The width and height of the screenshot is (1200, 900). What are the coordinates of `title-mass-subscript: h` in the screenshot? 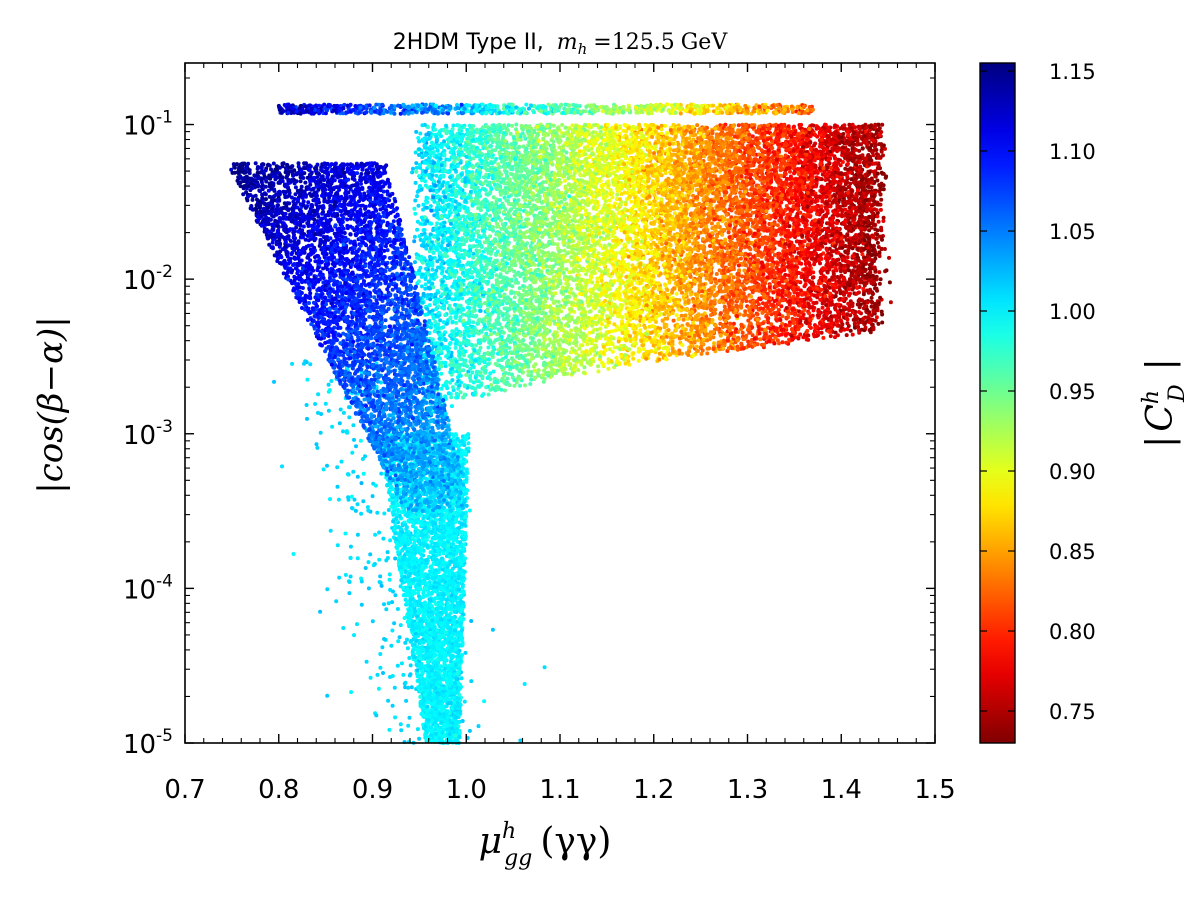 It's located at (583, 49).